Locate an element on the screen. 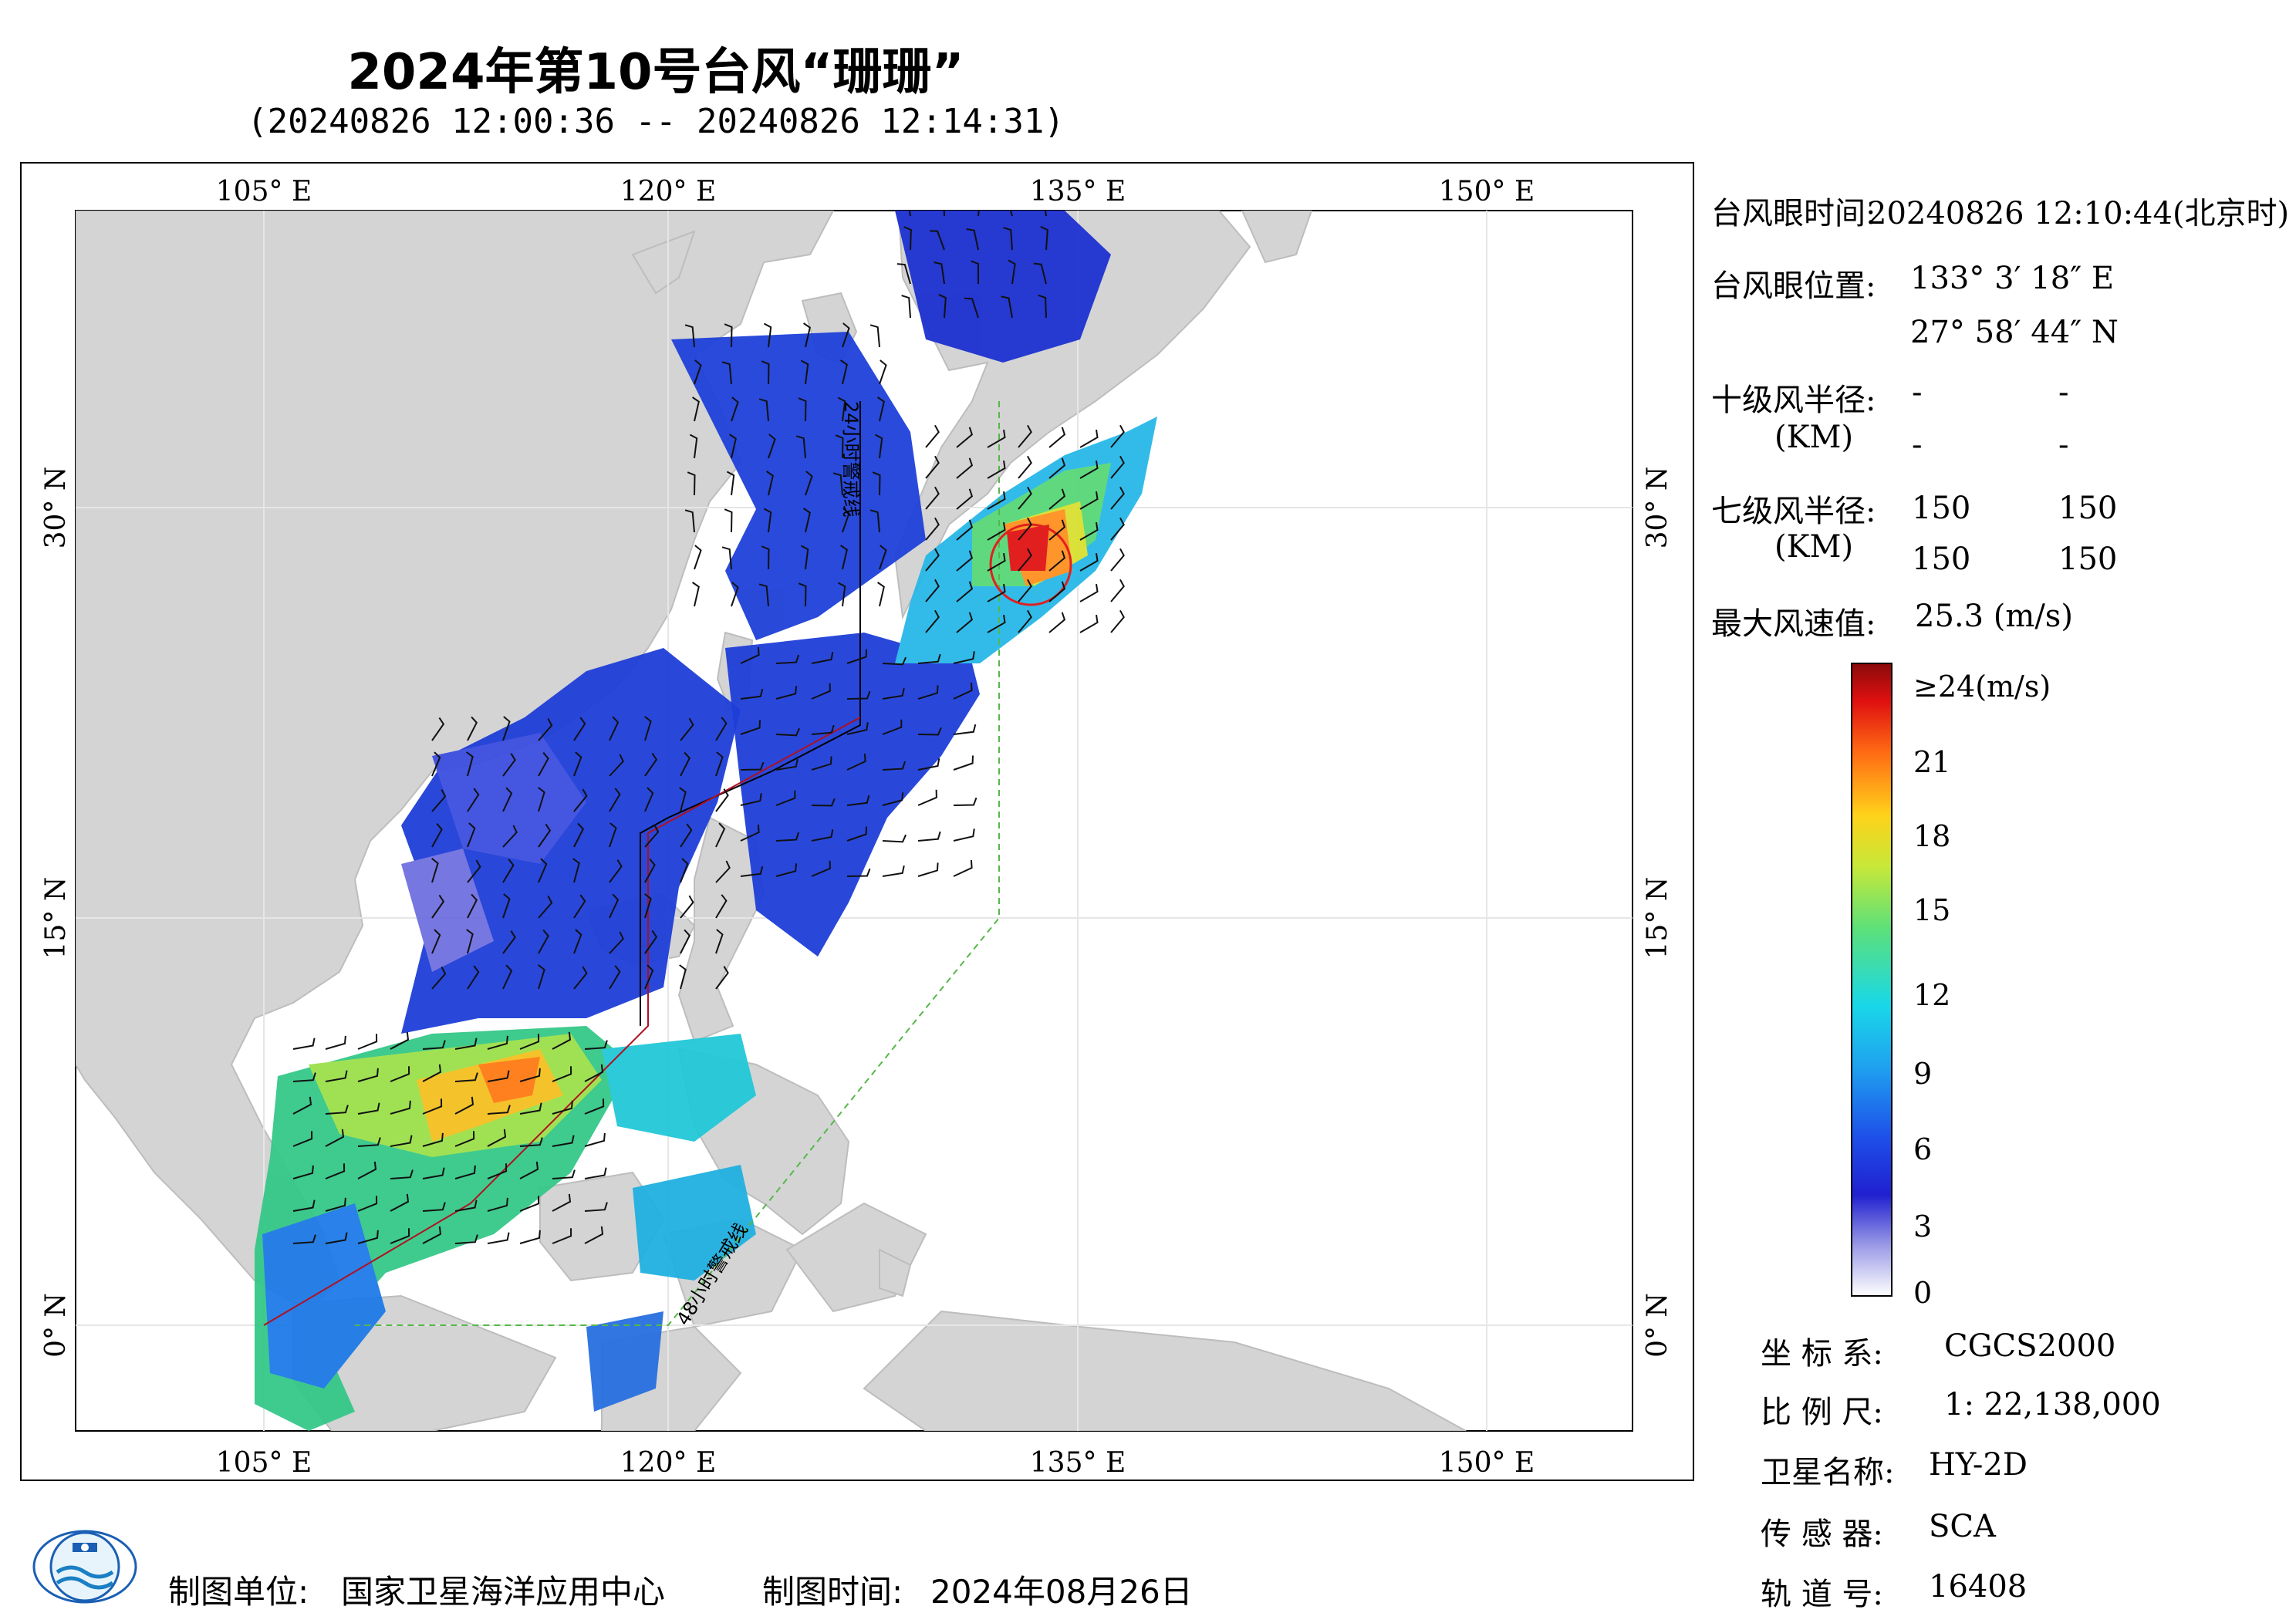 The width and height of the screenshot is (2296, 1623). eye-time-label: 台风眼时间: is located at coordinates (1793, 213).